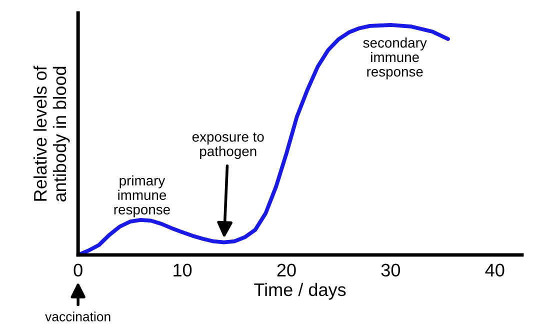  Describe the element at coordinates (142, 196) in the screenshot. I see `annotation: primary immune response` at that location.